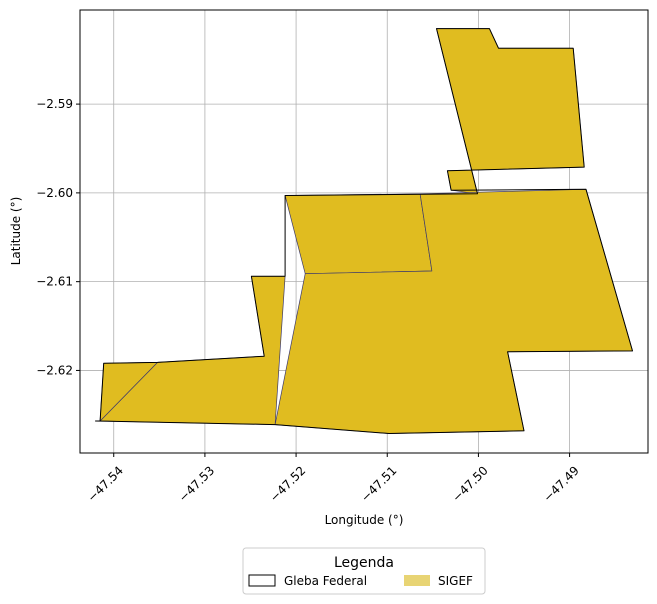 Image resolution: width=657 pixels, height=604 pixels. Describe the element at coordinates (58, 237) in the screenshot. I see `y-axis-ticks: −2.59 −2.60 −2.61 −2.62` at that location.